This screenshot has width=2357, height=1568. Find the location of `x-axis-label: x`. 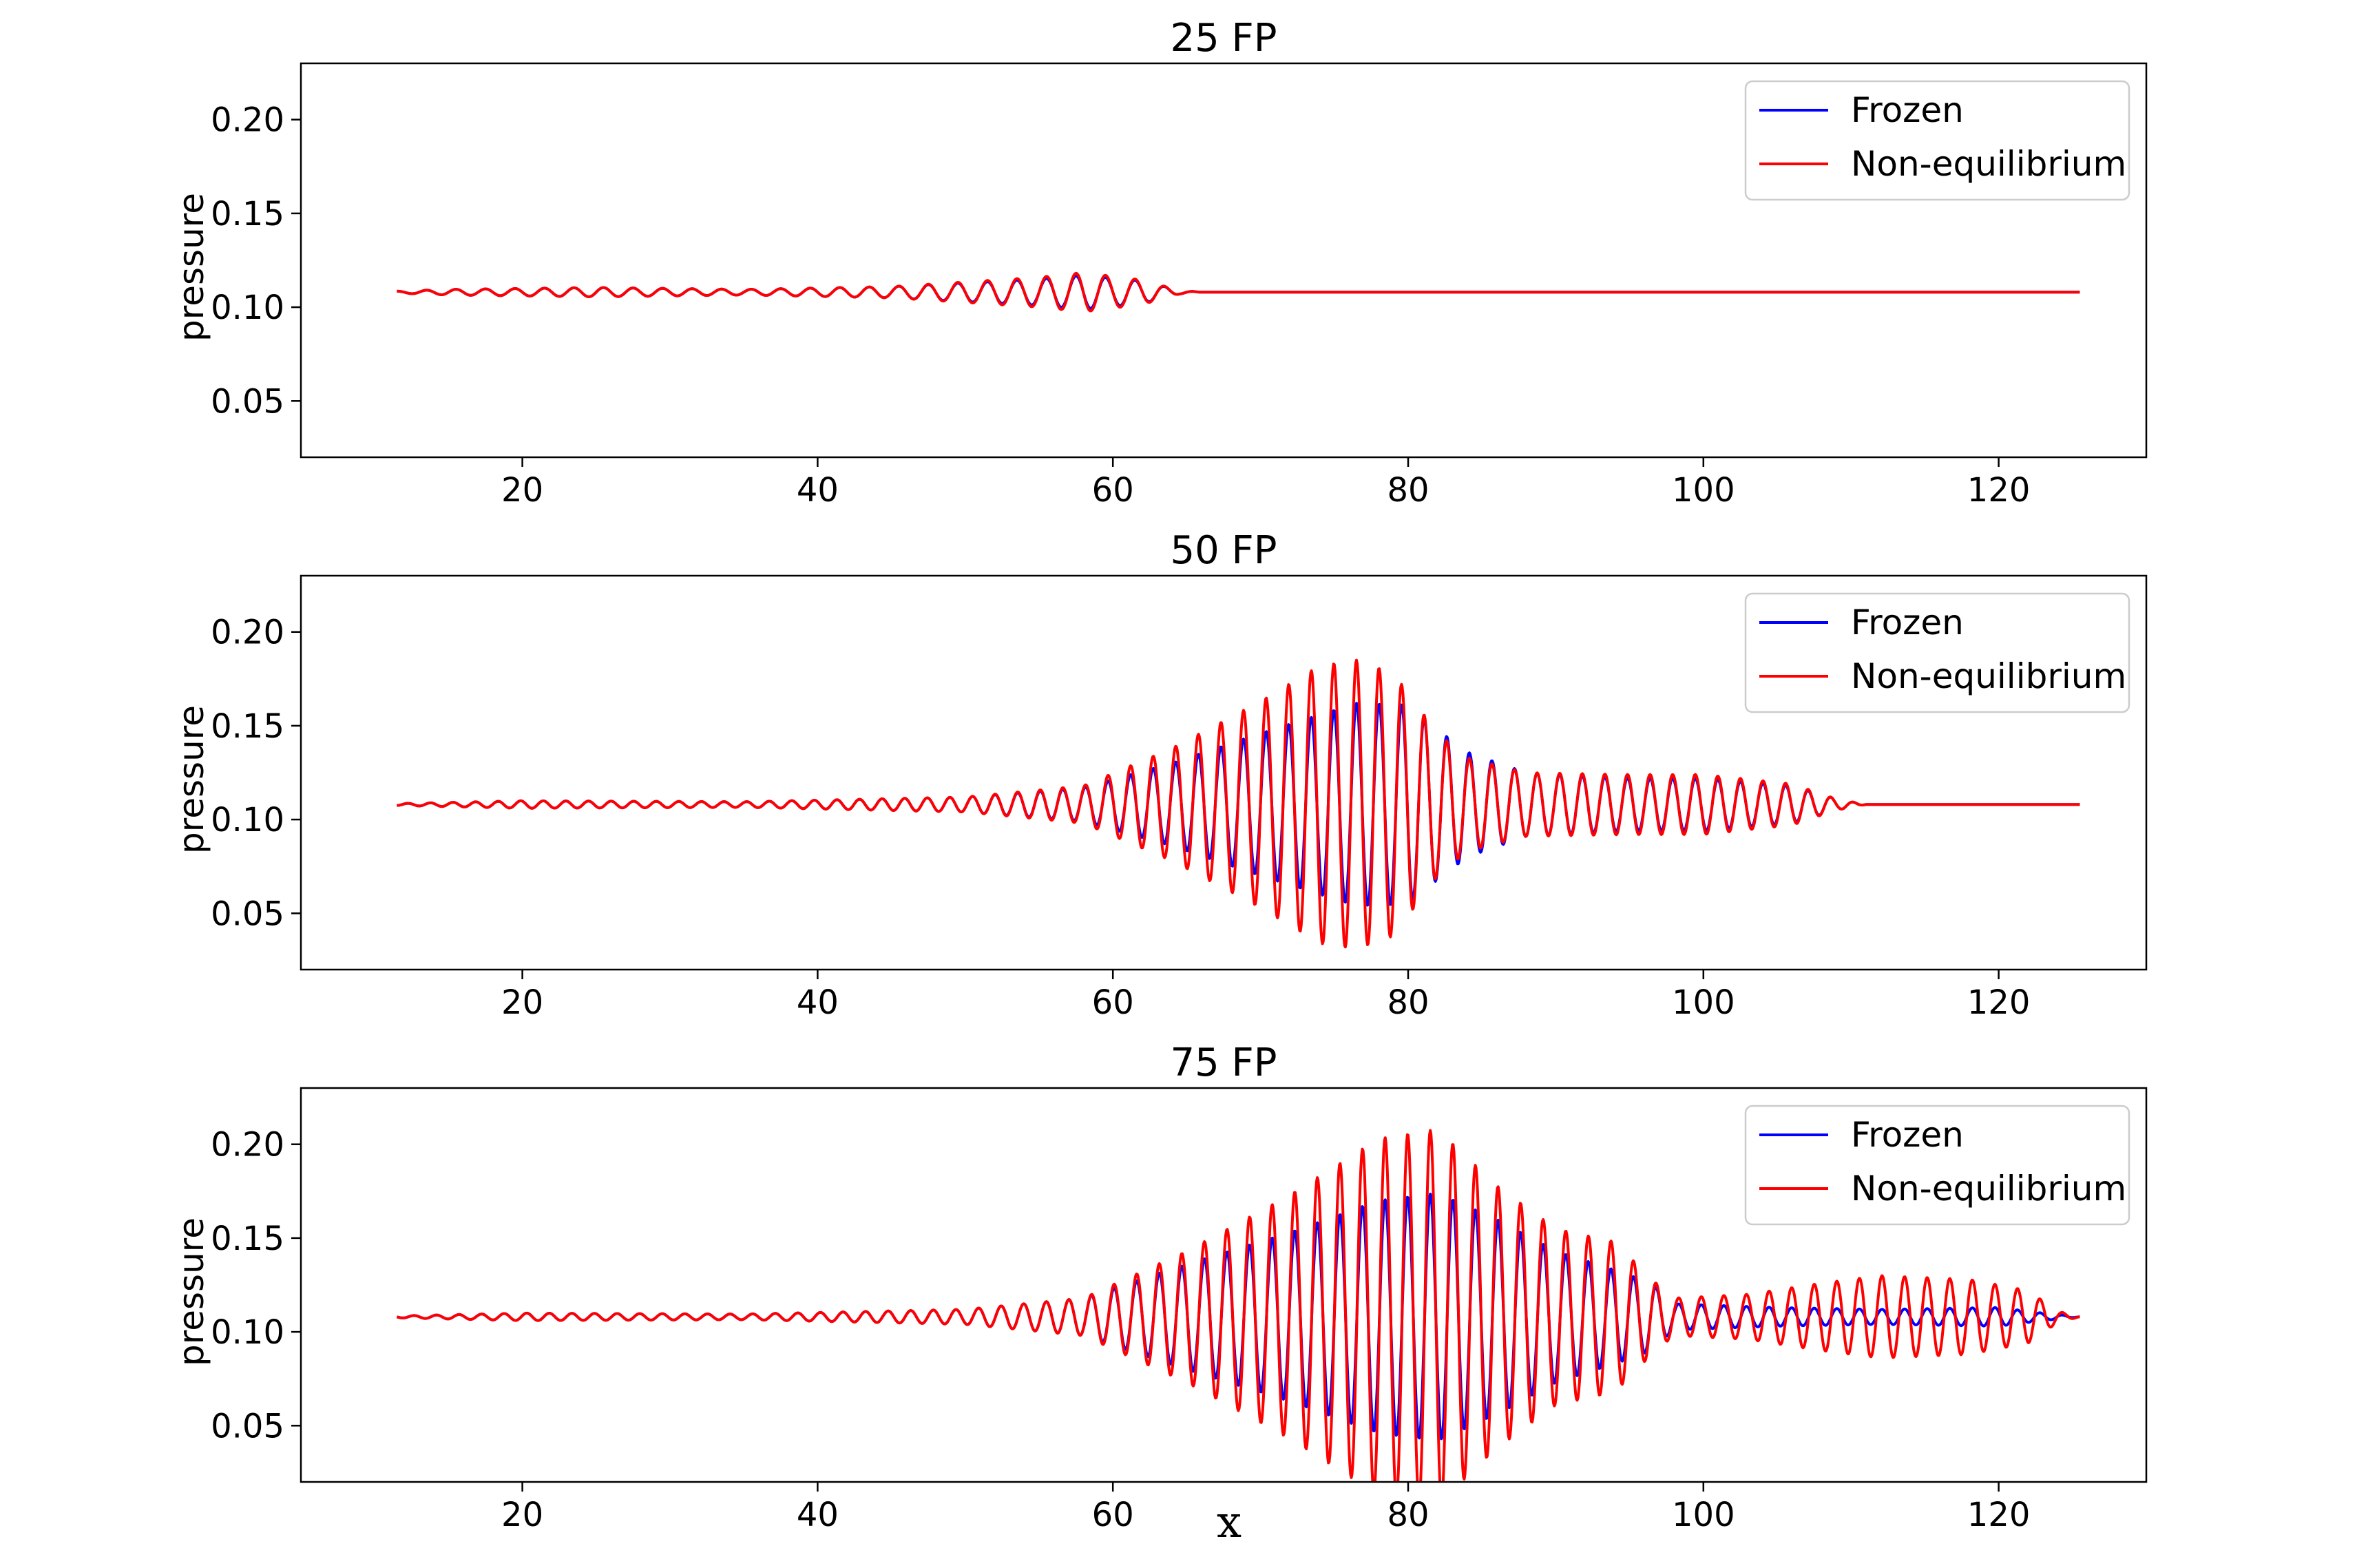

x-axis-label: x is located at coordinates (1229, 1522).